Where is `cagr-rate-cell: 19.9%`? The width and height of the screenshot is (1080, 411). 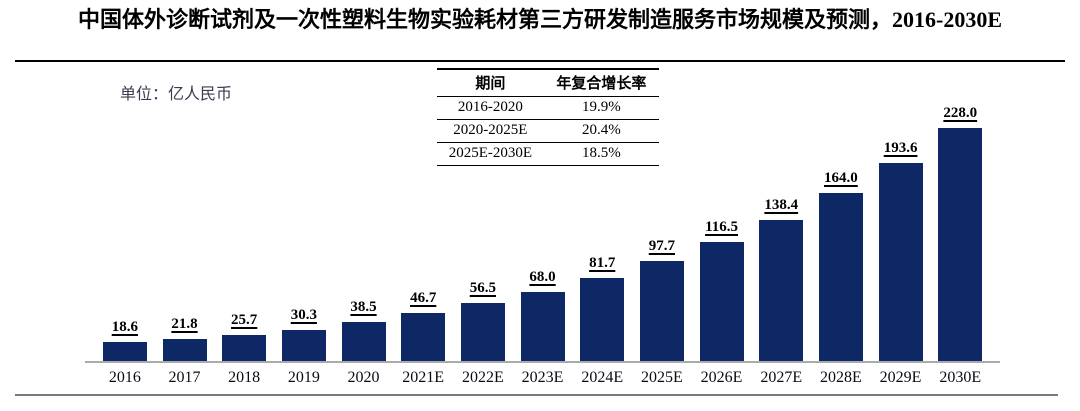
cagr-rate-cell: 19.9% is located at coordinates (601, 108).